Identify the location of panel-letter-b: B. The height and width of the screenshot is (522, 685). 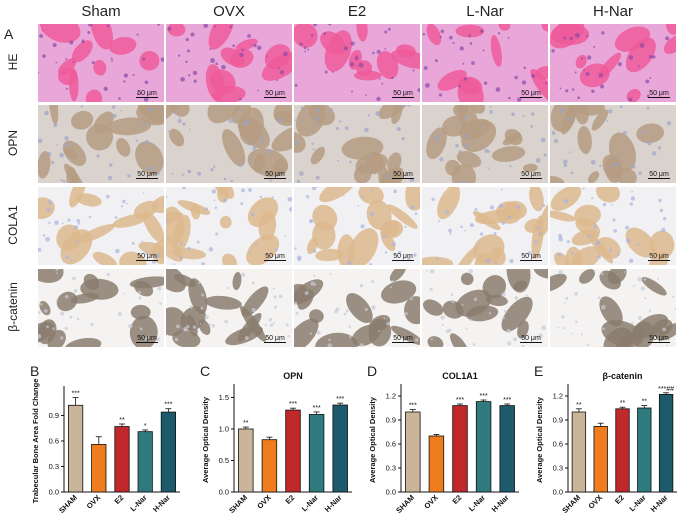
(35, 371).